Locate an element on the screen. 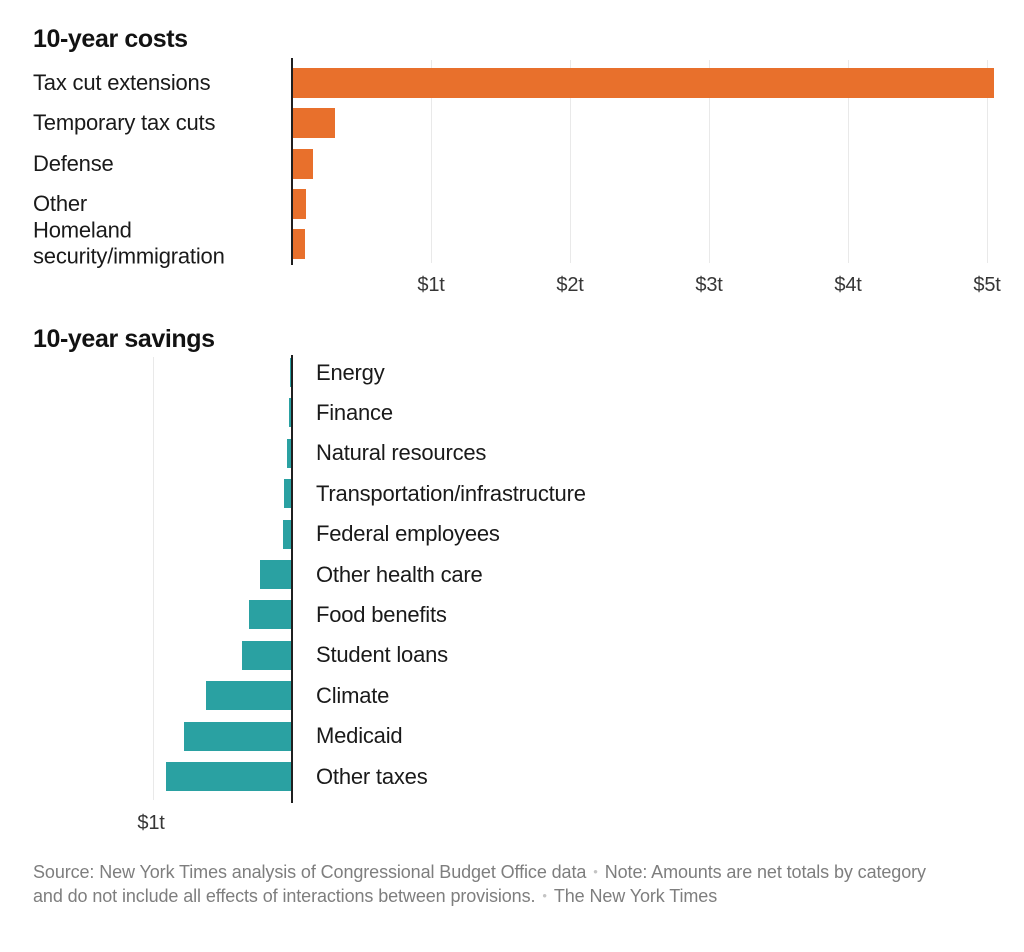 This screenshot has height=952, width=1024. bar-finance is located at coordinates (290, 412).